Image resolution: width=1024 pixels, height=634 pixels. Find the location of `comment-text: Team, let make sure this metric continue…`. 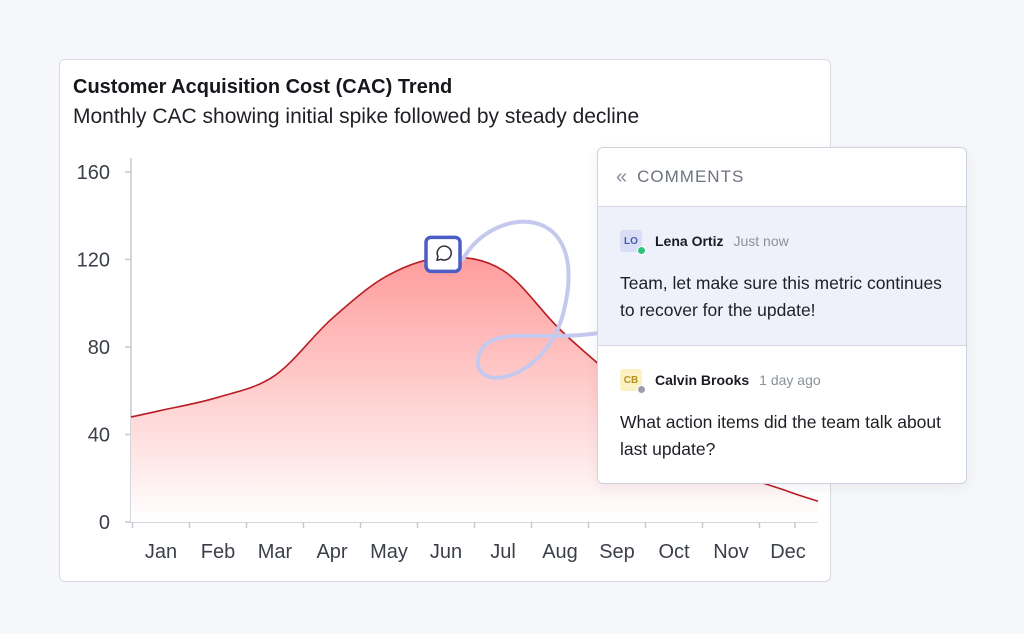

comment-text: Team, let make sure this metric continue… is located at coordinates (781, 296).